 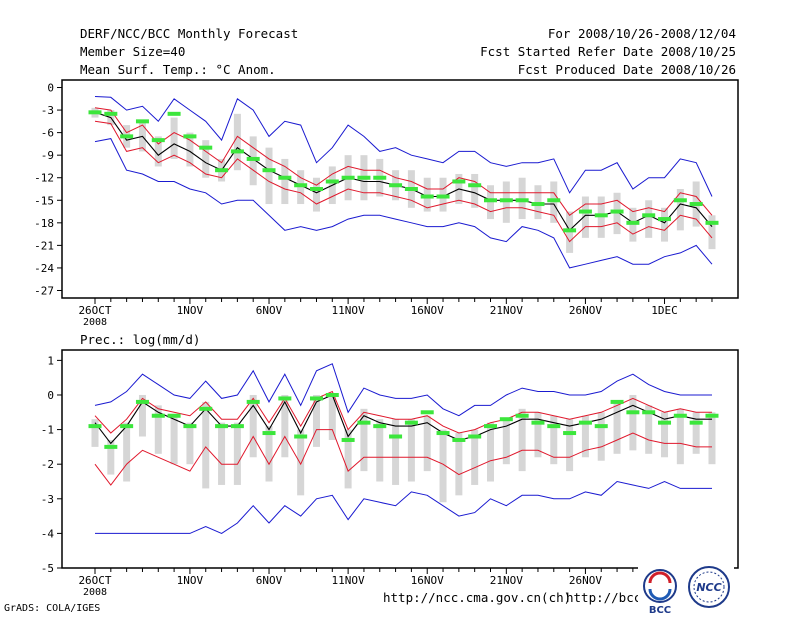 I want to click on chart-title: DERF/NCC/BCC Monthly Forecast, so click(x=189, y=33).